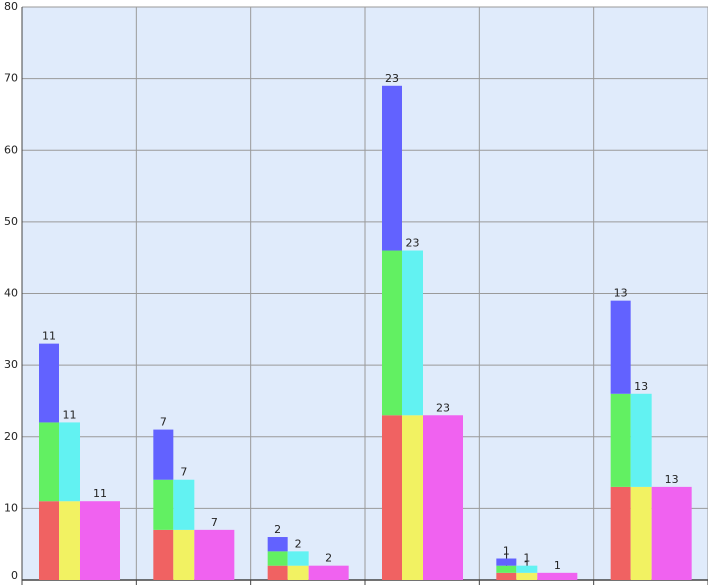 This screenshot has height=585, width=708. What do you see at coordinates (11, 149) in the screenshot?
I see `y-tick-label: 60` at bounding box center [11, 149].